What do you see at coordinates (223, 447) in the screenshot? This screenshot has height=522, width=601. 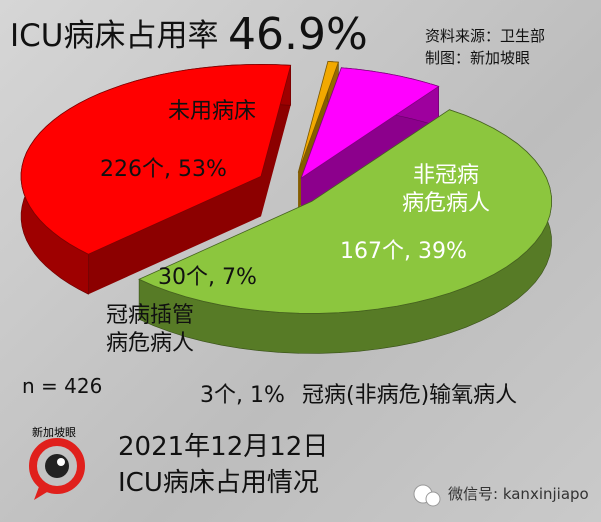 I see `caption: 2021年12月12日` at bounding box center [223, 447].